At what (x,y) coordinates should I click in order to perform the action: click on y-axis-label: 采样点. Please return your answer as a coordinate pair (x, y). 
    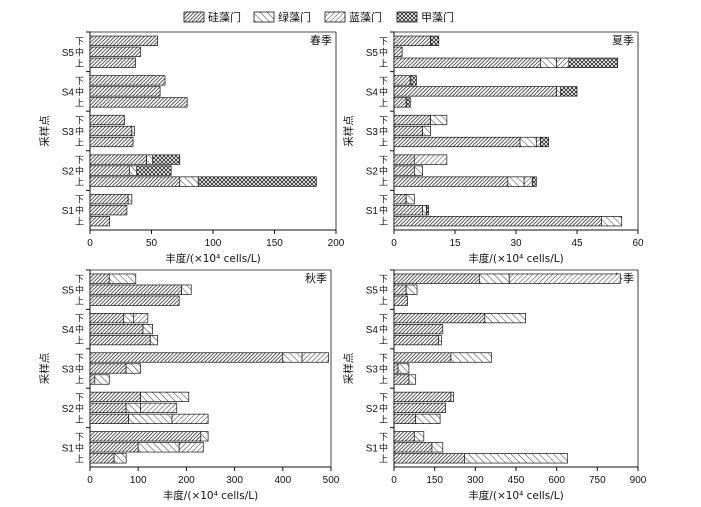
    Looking at the image, I should click on (44, 131).